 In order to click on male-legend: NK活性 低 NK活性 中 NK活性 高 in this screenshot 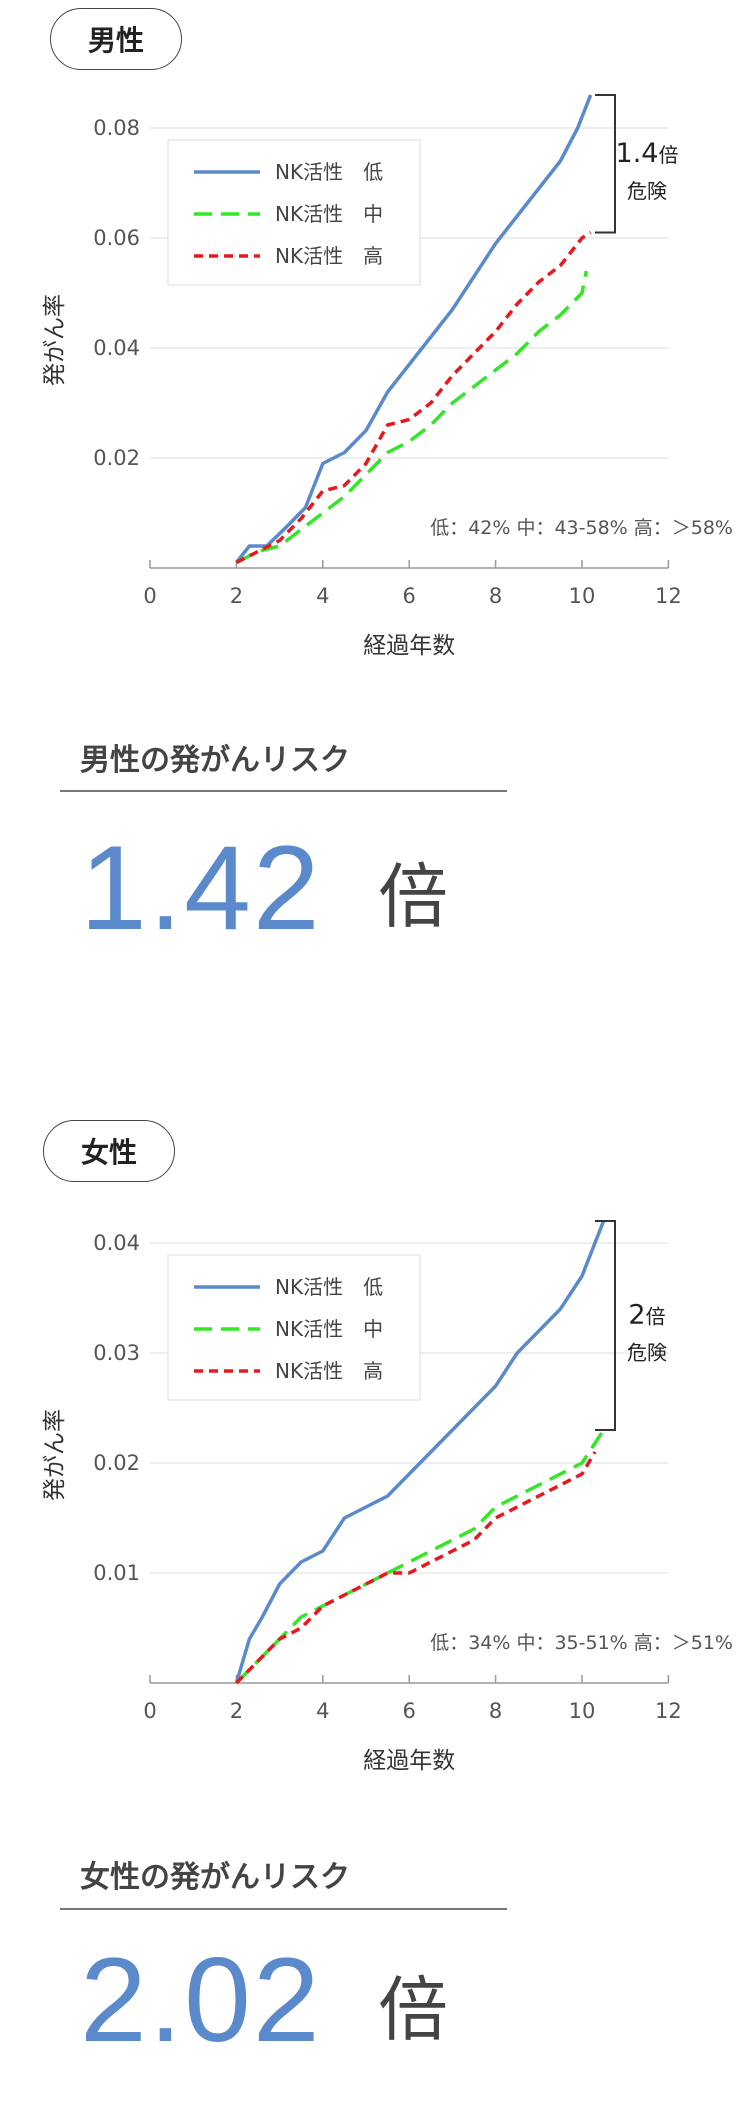, I will do `click(294, 212)`.